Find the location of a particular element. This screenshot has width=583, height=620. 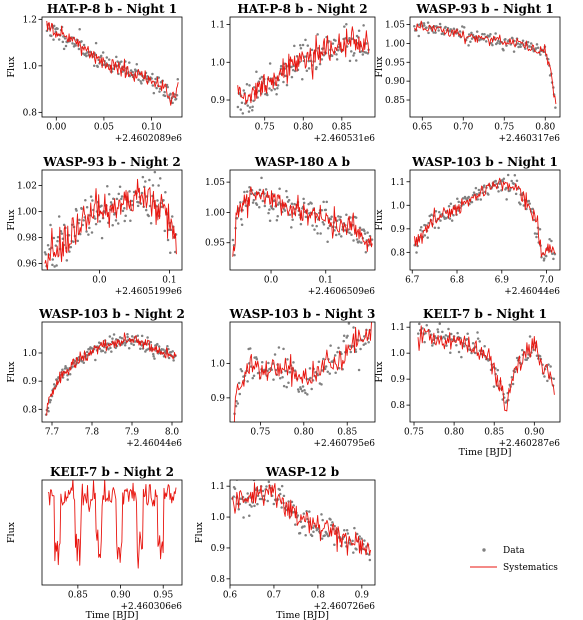

x-tick-label: 0.85 is located at coordinates (347, 433).